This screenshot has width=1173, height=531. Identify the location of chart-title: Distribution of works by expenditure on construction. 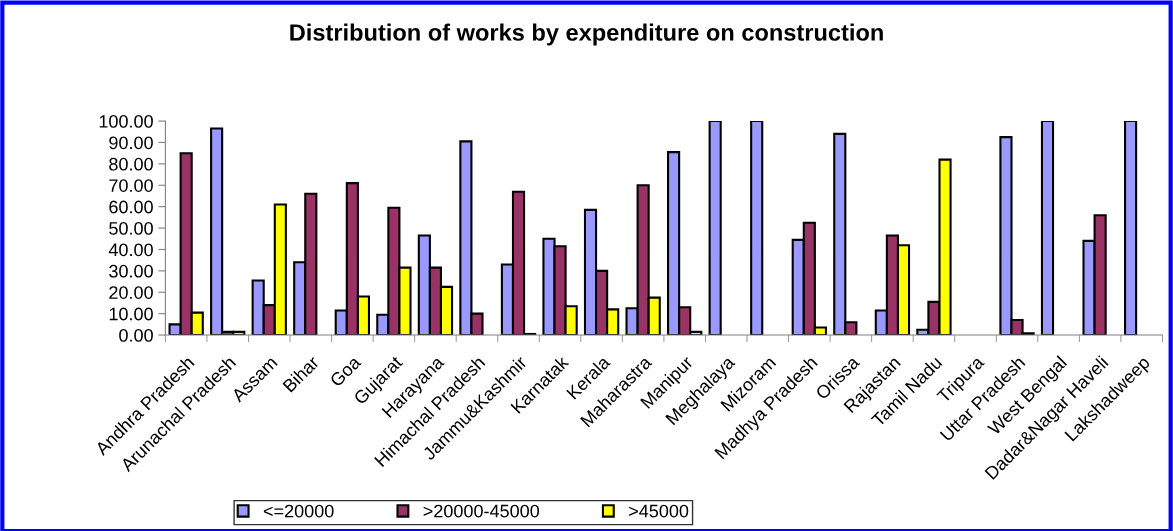
(586, 34).